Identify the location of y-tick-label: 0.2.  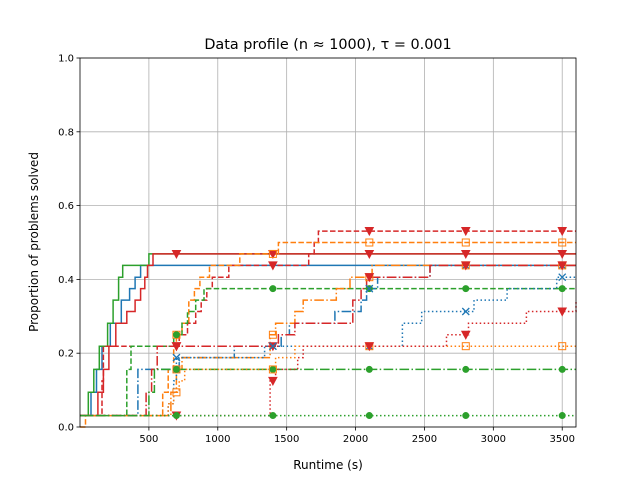
(66, 354).